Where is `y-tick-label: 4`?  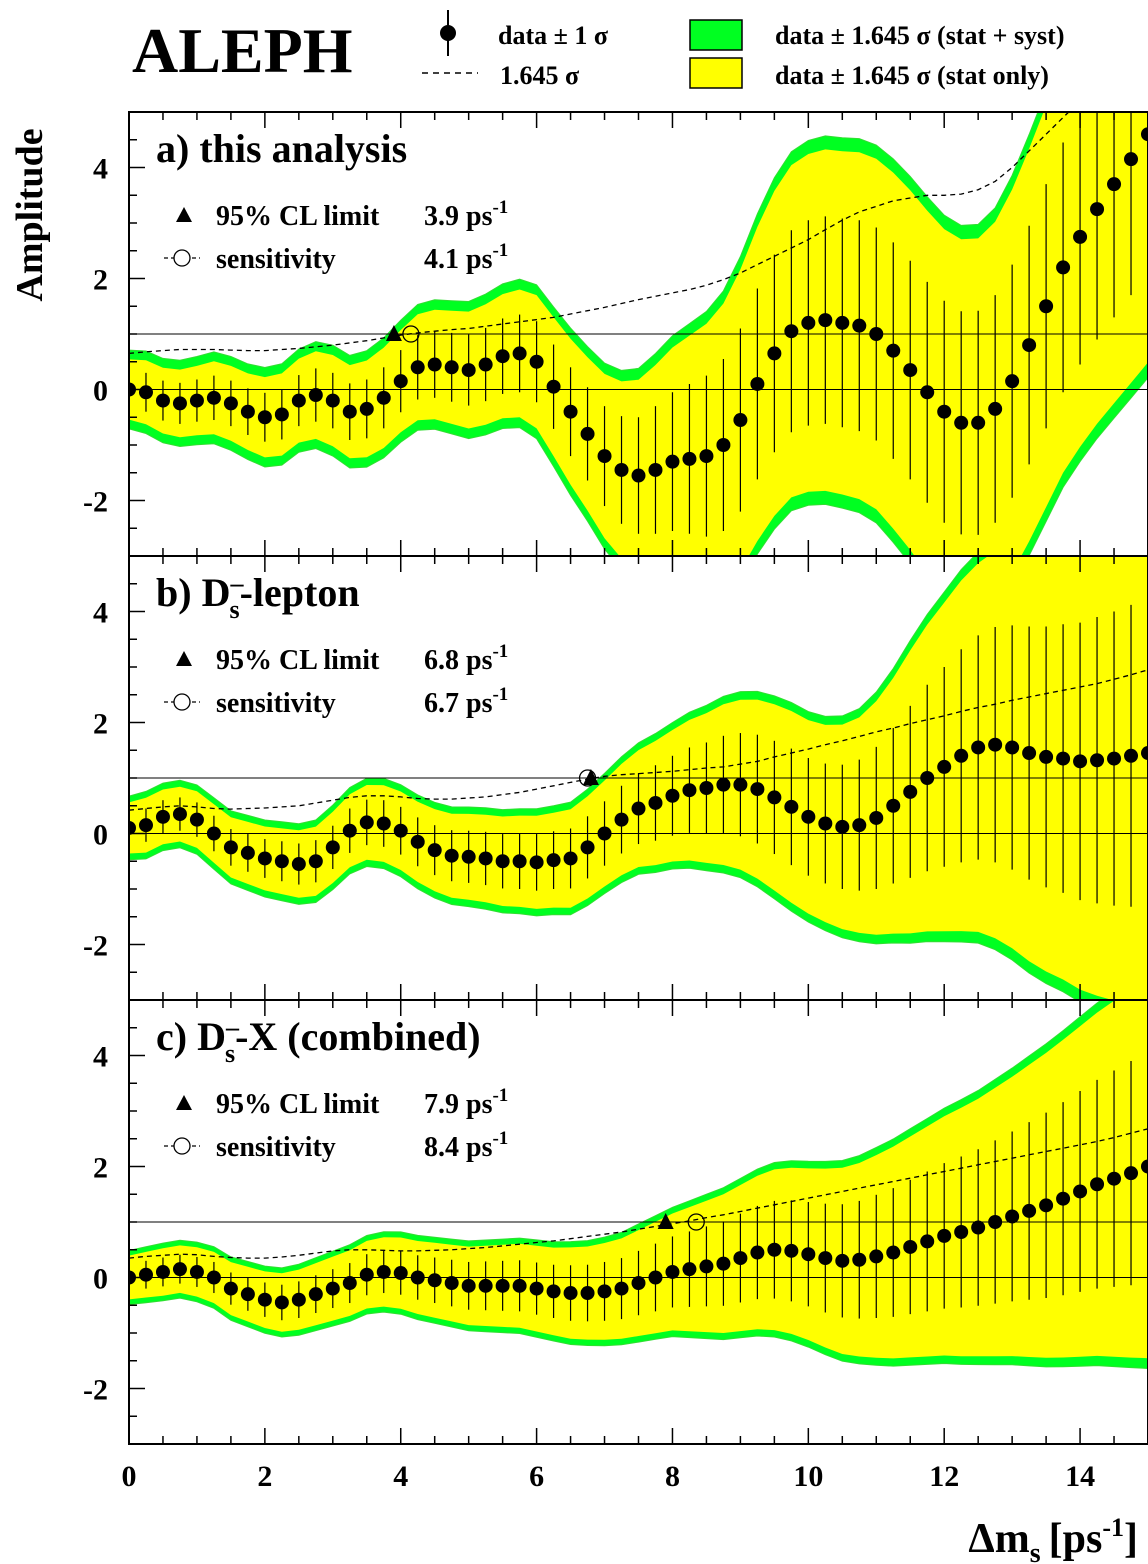 y-tick-label: 4 is located at coordinates (100, 1057).